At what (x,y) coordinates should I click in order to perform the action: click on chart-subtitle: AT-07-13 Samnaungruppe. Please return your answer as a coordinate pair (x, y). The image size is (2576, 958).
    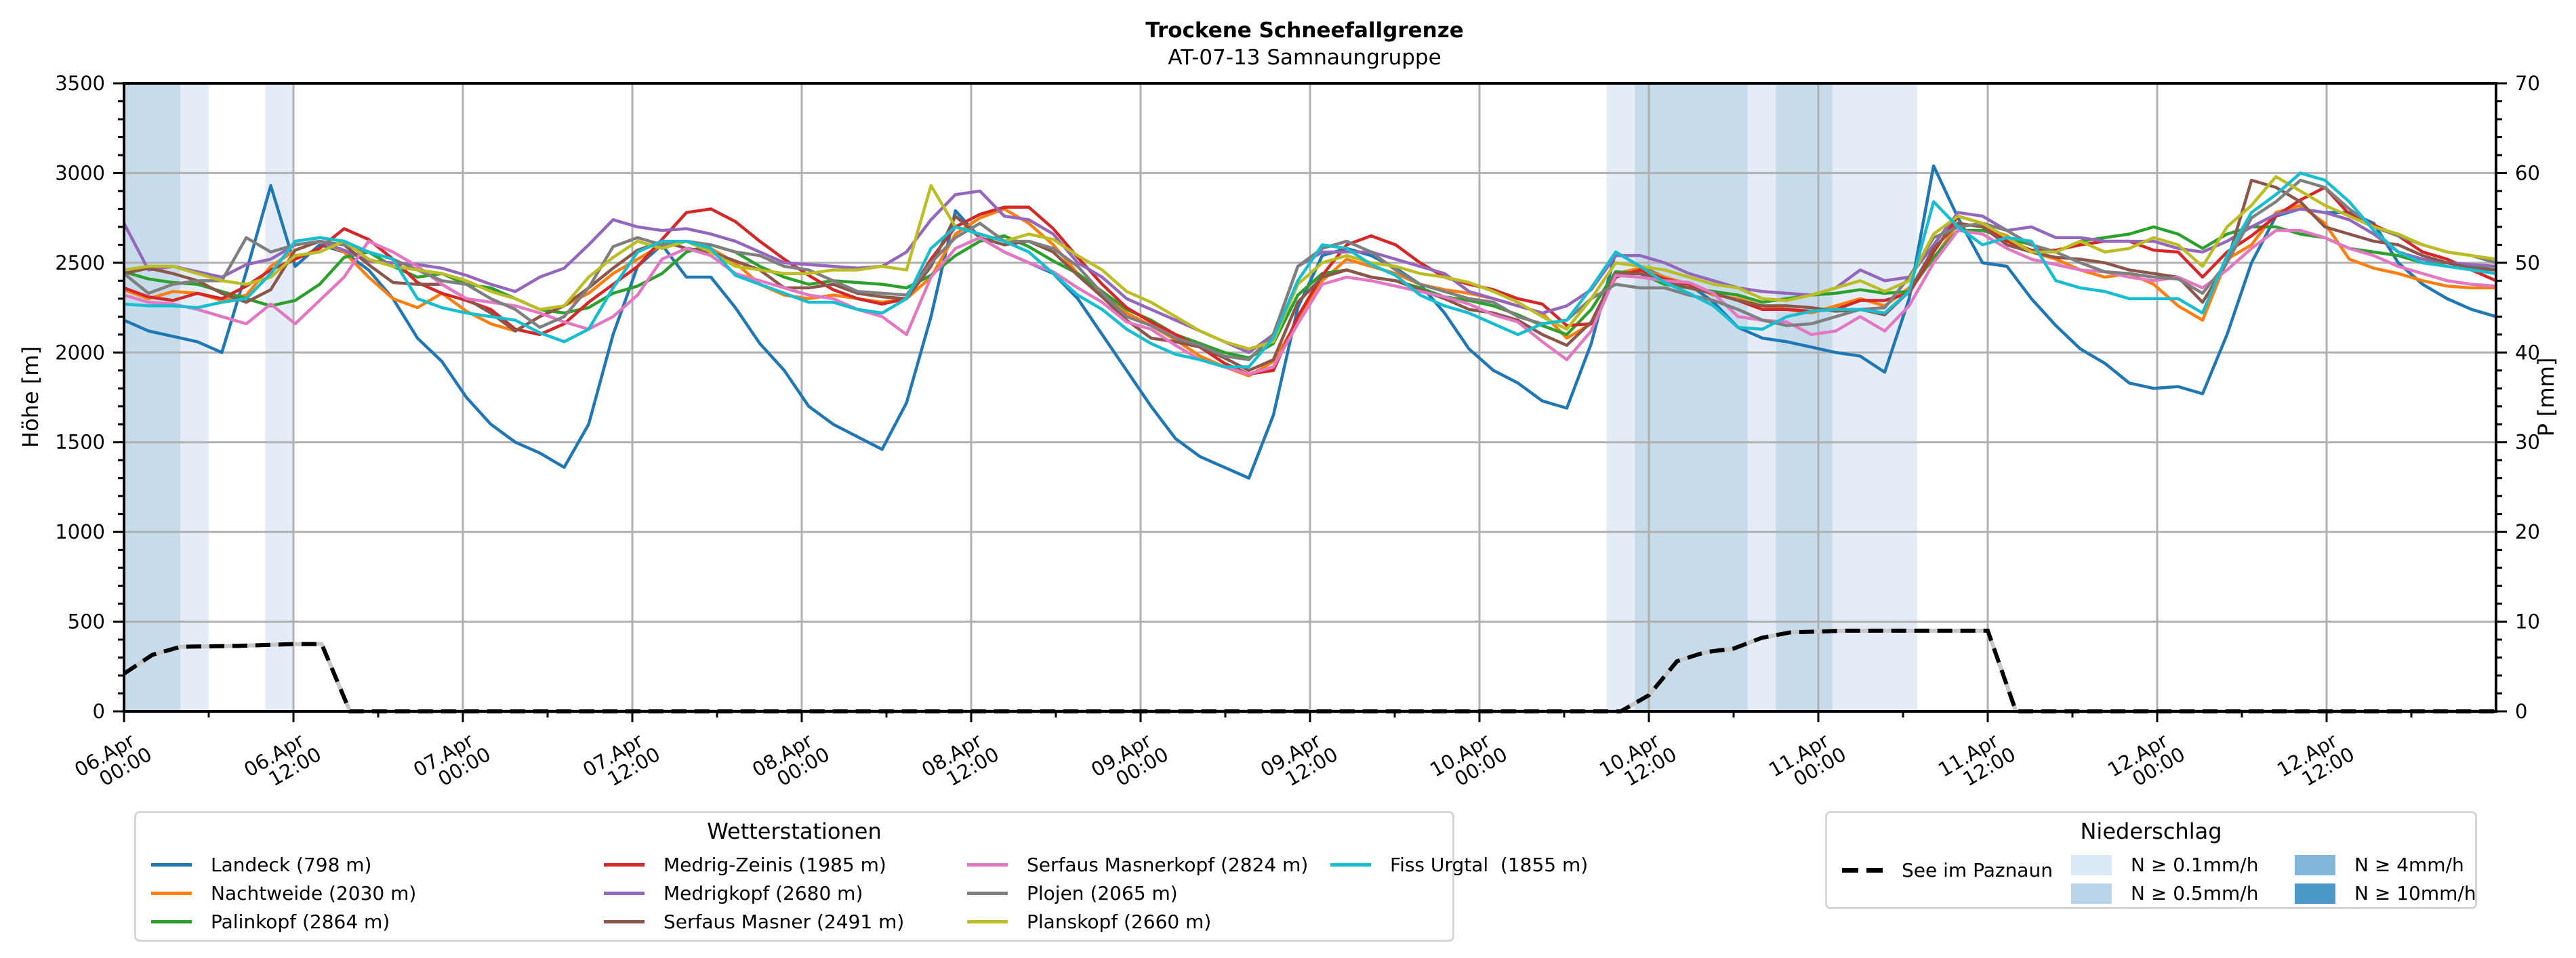
    Looking at the image, I should click on (1305, 57).